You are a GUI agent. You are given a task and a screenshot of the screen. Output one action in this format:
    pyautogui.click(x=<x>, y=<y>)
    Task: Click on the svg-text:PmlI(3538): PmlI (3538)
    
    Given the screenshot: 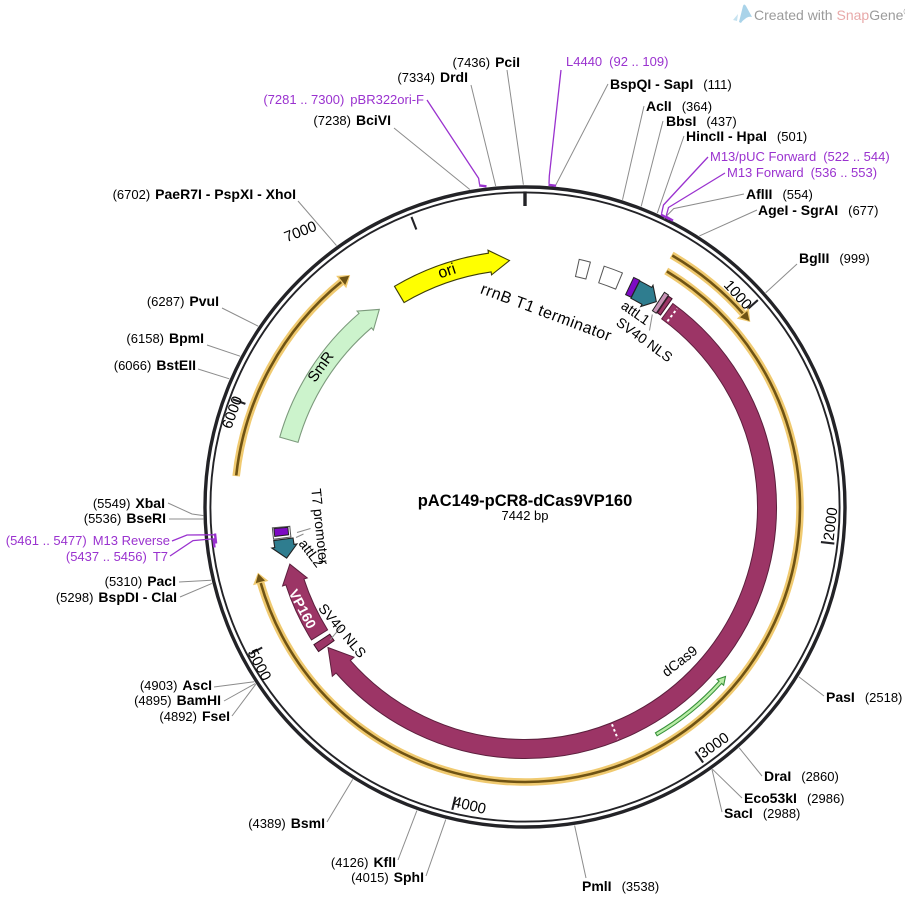 What is the action you would take?
    pyautogui.click(x=620, y=886)
    